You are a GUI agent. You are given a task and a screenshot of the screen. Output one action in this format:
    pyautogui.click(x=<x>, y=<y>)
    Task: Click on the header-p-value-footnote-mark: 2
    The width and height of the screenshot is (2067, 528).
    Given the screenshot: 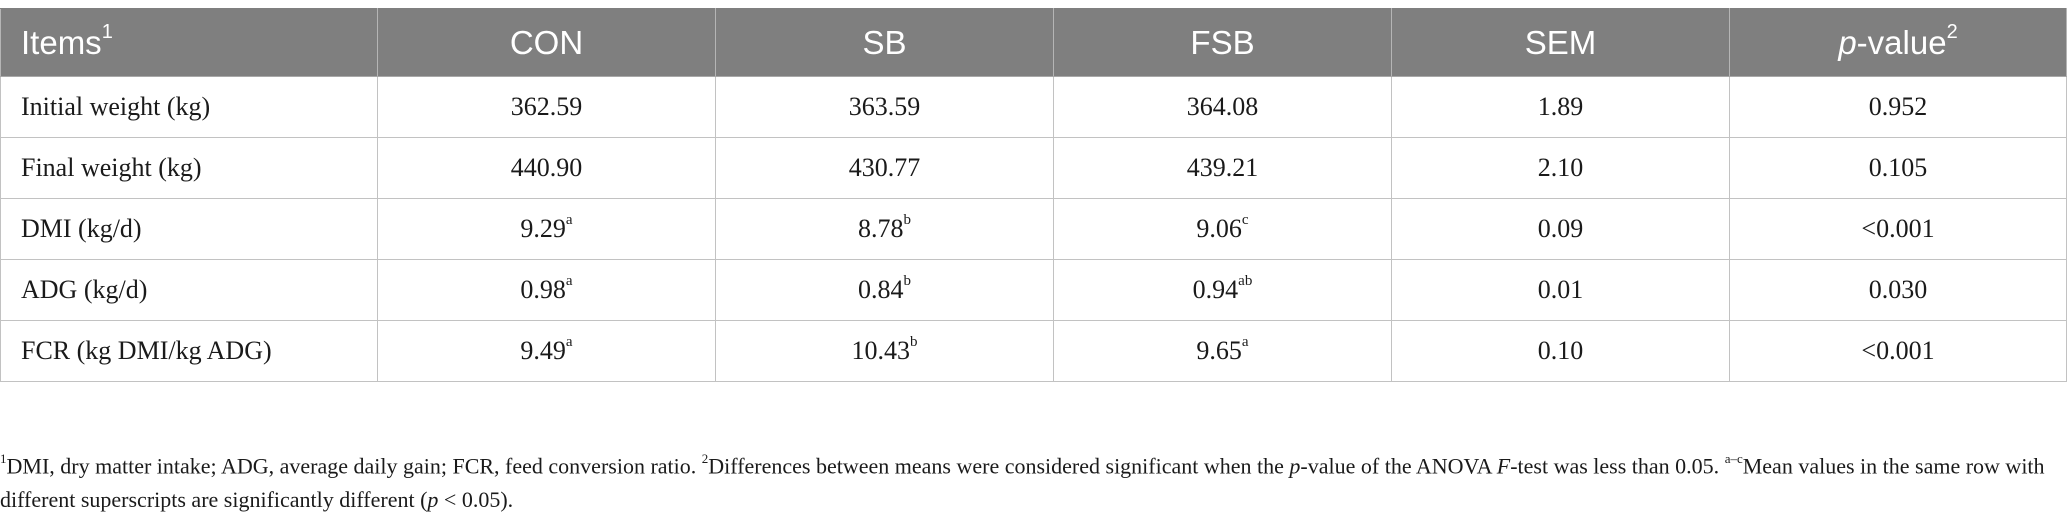 What is the action you would take?
    pyautogui.click(x=1952, y=31)
    